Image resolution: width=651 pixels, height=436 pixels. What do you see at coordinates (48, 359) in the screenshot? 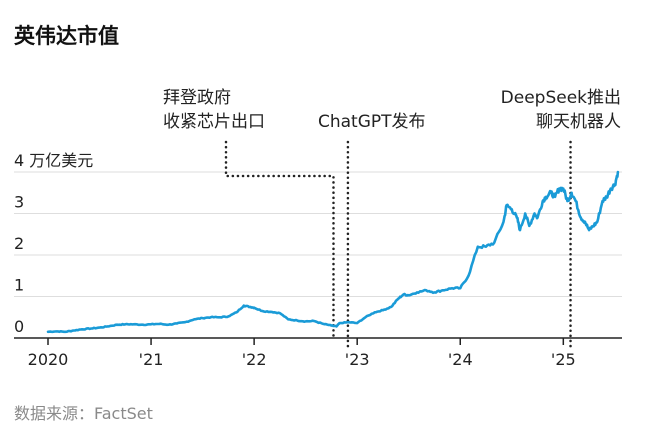
I see `x-tick-label: 2020` at bounding box center [48, 359].